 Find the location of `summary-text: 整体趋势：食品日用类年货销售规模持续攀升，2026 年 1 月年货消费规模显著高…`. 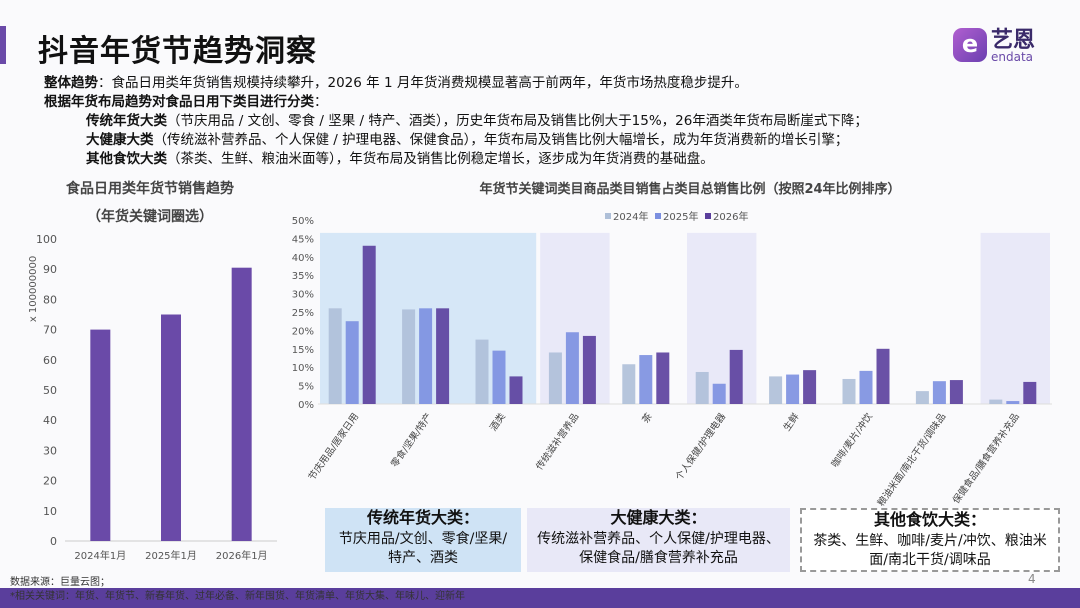

summary-text: 整体趋势：食品日用类年货销售规模持续攀升，2026 年 1 月年货消费规模显著高… is located at coordinates (456, 121).